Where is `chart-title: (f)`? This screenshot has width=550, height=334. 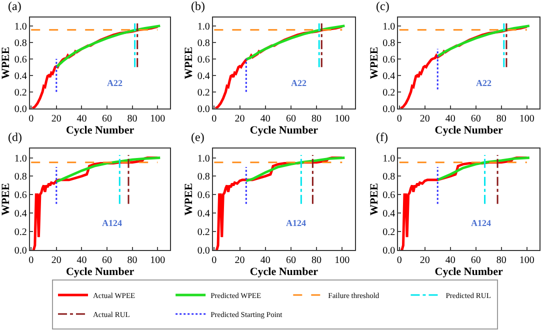 chart-title: (f) is located at coordinates (382, 137).